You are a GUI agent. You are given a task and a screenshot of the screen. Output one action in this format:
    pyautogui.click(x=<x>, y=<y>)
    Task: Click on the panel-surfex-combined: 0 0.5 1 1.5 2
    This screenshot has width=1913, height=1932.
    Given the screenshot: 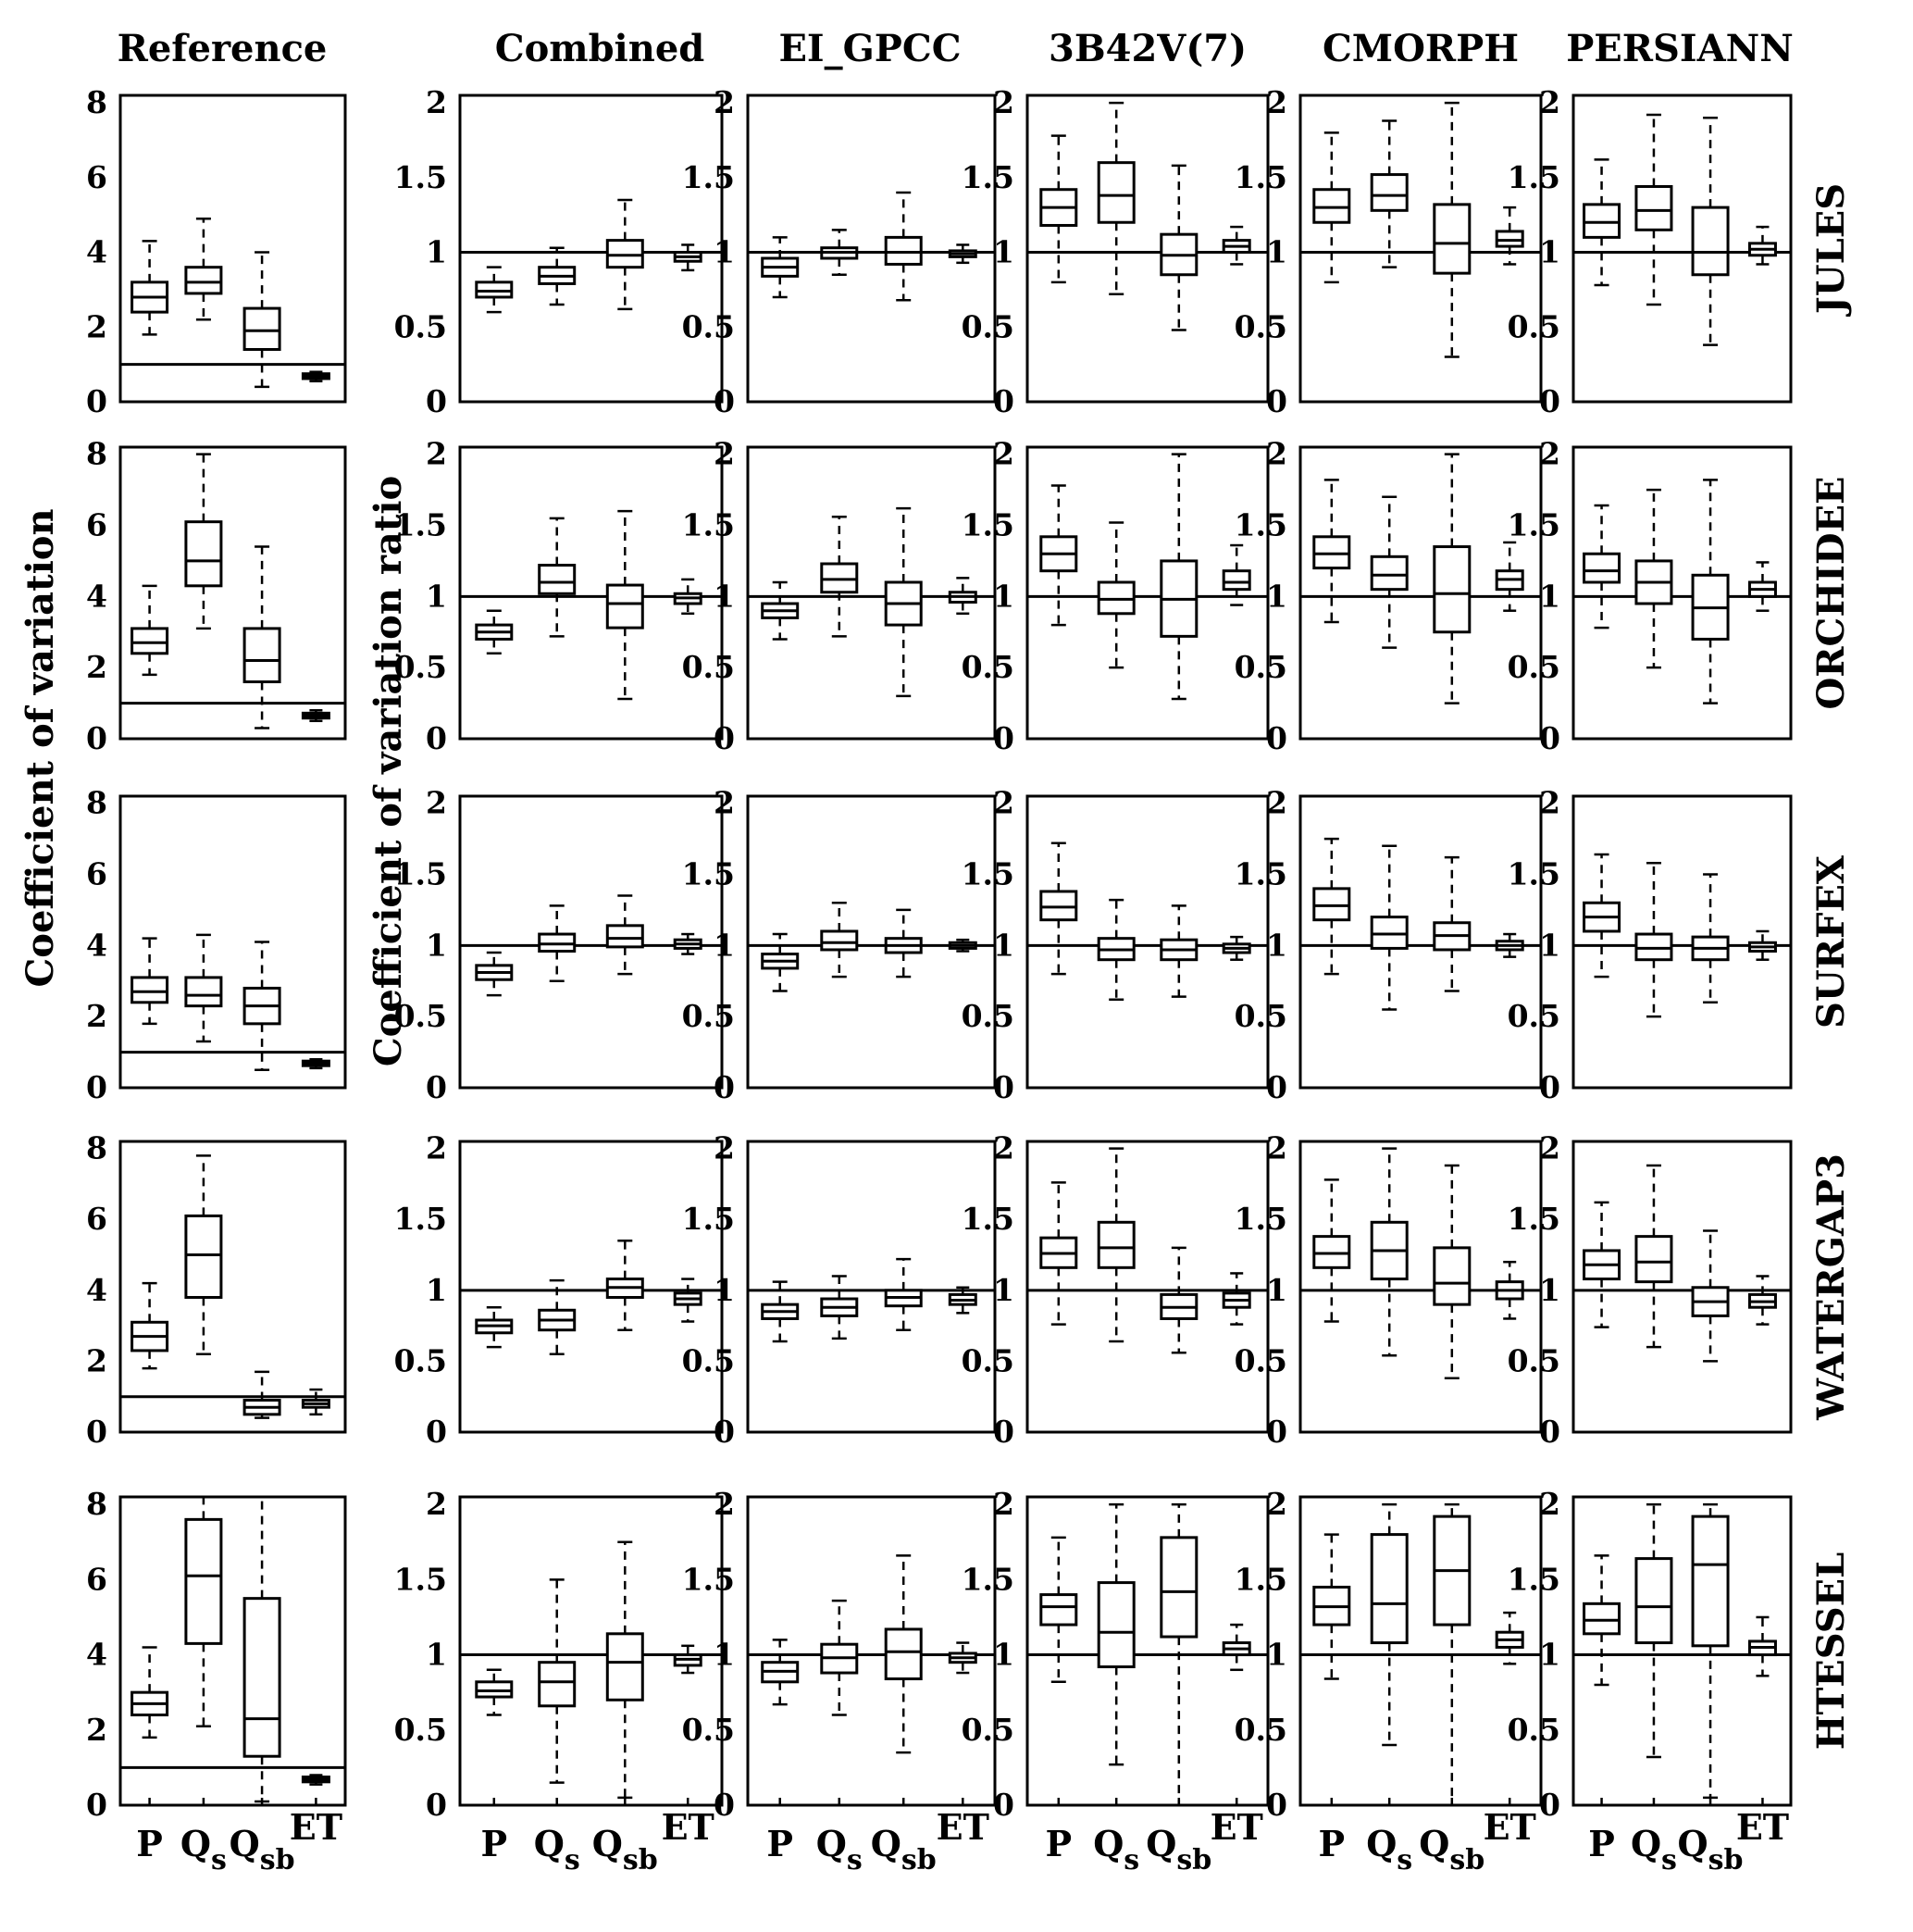 What is the action you would take?
    pyautogui.click(x=559, y=945)
    